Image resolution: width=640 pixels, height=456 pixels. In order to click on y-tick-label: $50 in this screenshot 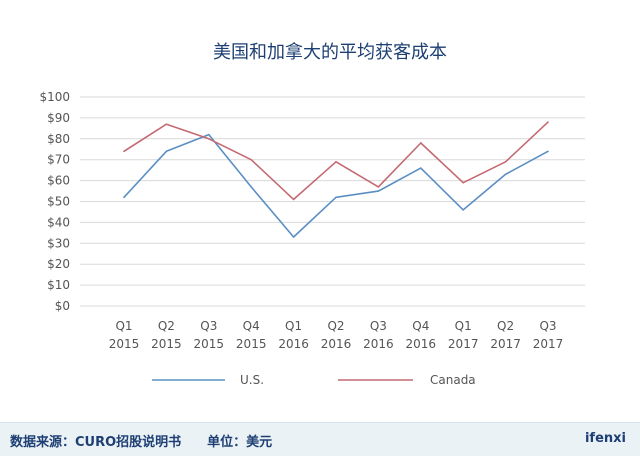, I will do `click(58, 202)`.